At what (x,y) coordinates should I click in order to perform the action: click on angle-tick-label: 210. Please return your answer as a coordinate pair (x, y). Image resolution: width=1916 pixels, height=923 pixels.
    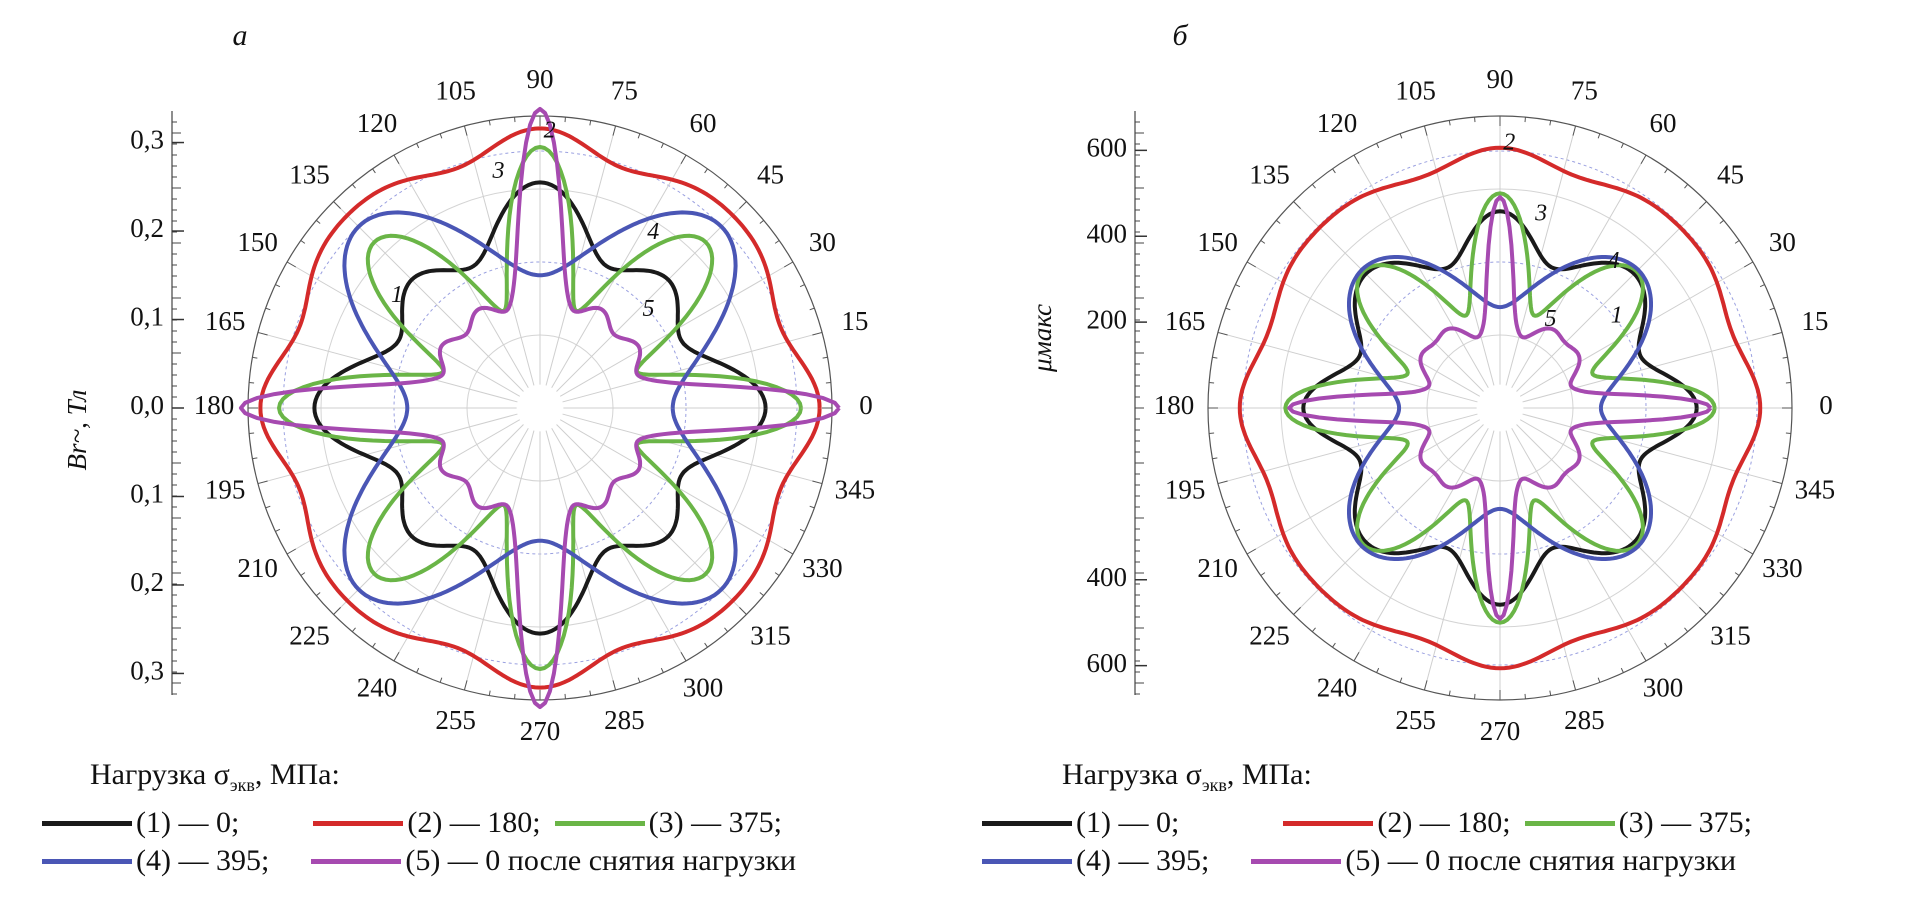
    Looking at the image, I should click on (1217, 568).